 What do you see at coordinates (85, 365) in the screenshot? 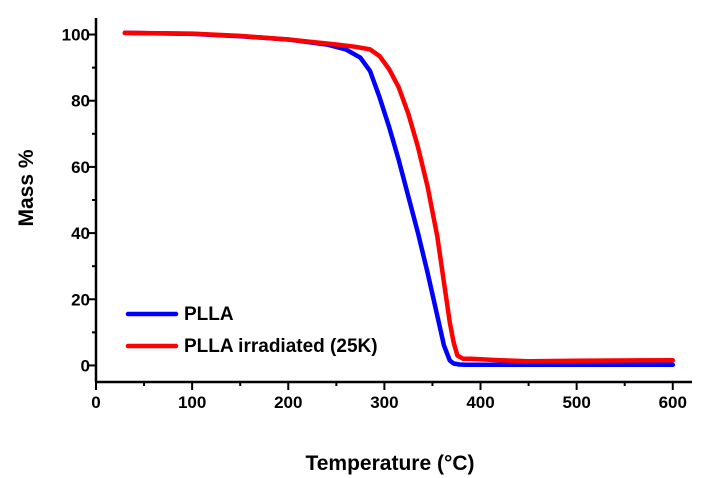
I see `y-tick-label: 0` at bounding box center [85, 365].